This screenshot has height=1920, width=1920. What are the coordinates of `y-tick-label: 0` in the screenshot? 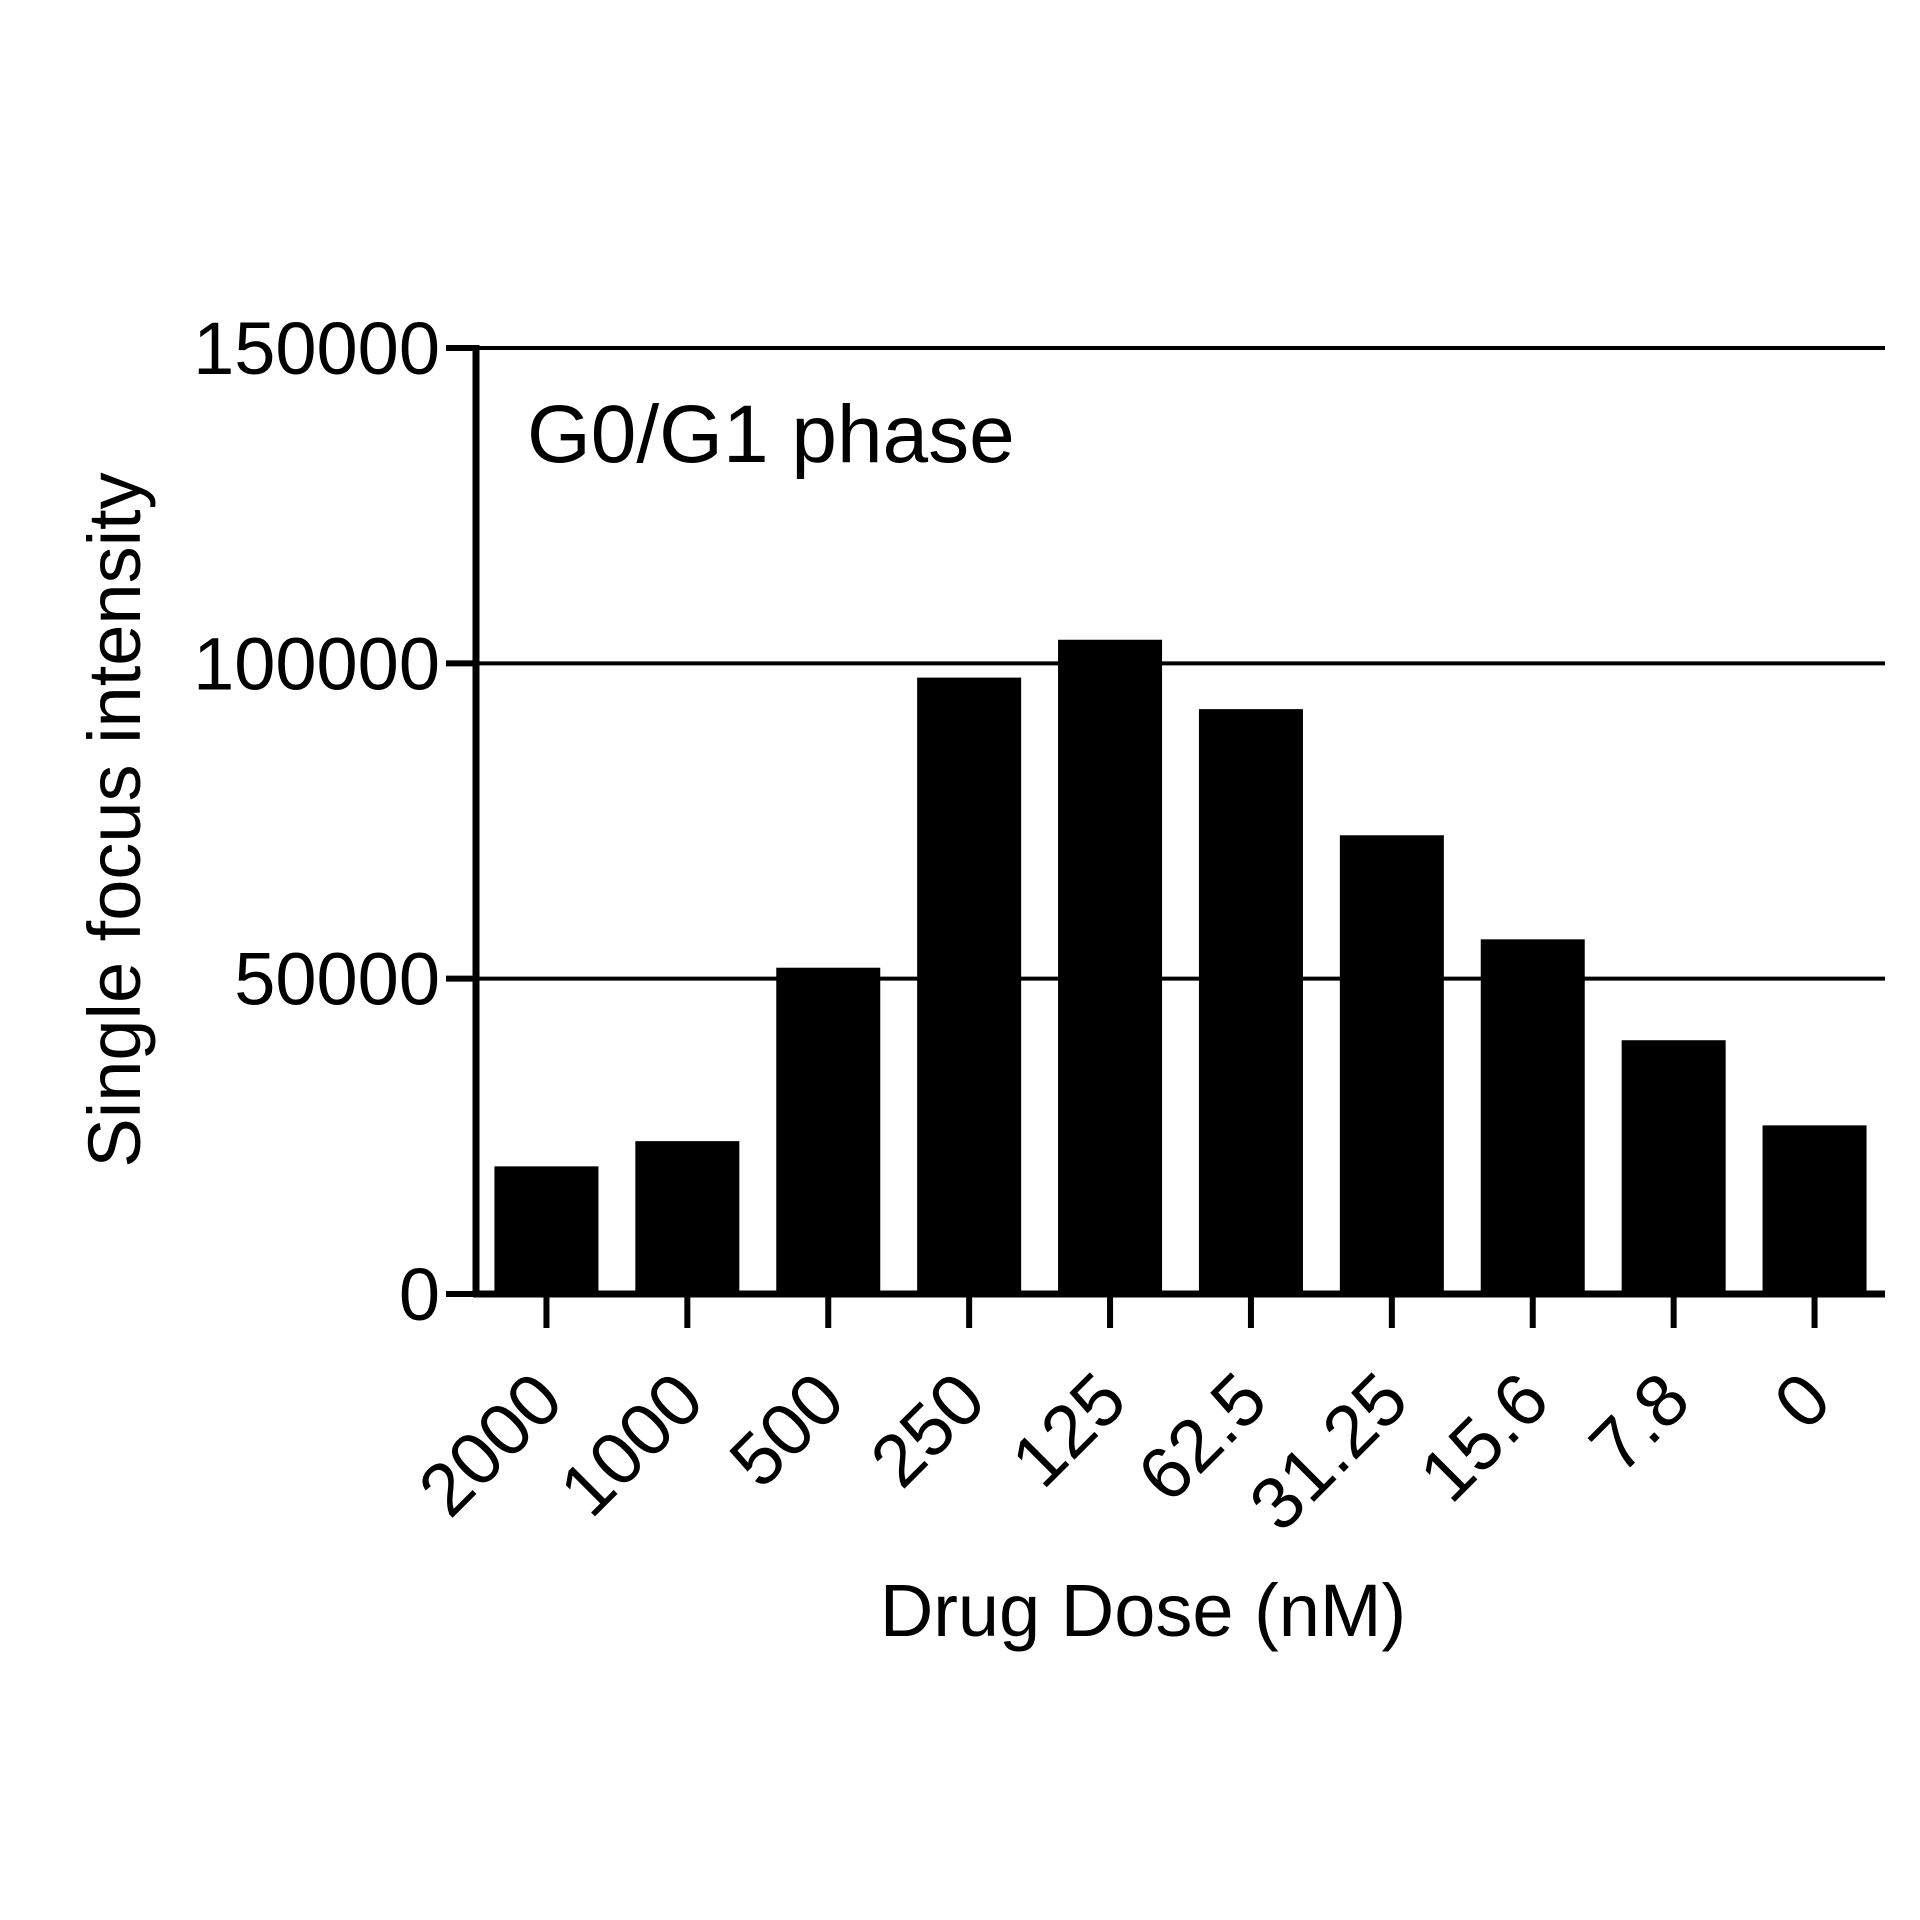 It's located at (419, 1294).